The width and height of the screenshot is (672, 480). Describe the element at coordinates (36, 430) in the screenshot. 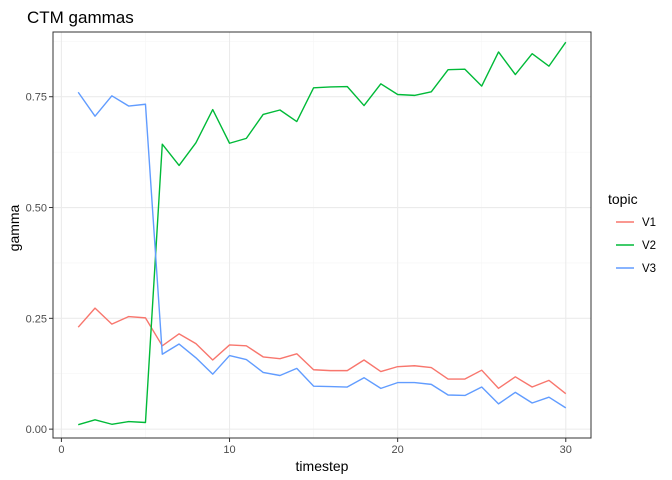

I see `y-tick-label: 0.00` at that location.